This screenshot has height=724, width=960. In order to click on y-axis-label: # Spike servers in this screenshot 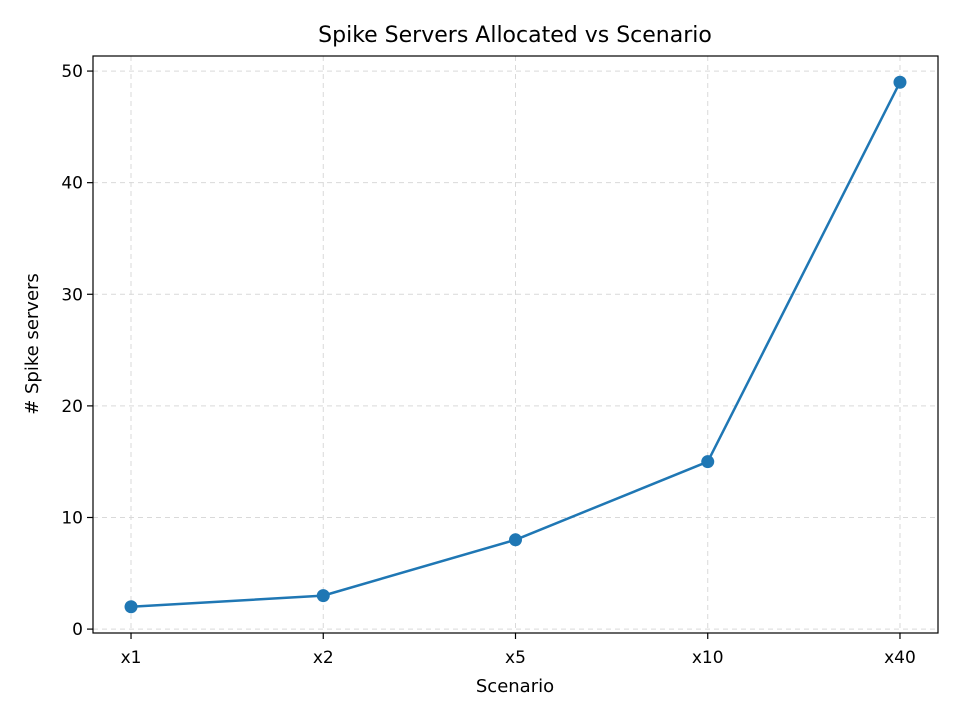, I will do `click(32, 344)`.